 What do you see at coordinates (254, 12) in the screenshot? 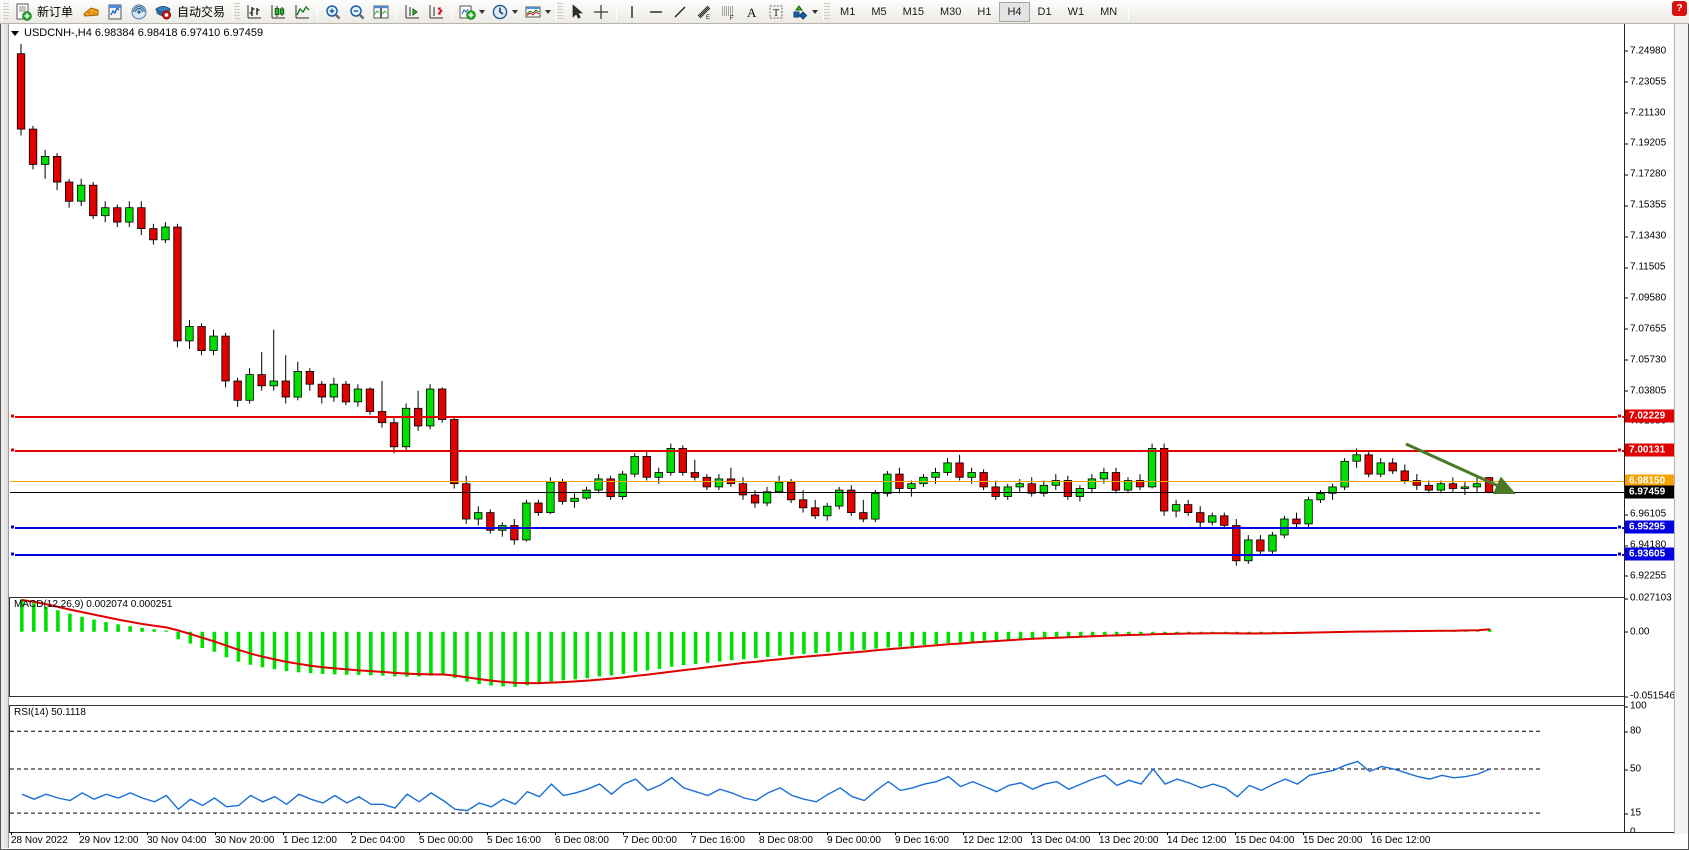
I see `bar-chart-button` at bounding box center [254, 12].